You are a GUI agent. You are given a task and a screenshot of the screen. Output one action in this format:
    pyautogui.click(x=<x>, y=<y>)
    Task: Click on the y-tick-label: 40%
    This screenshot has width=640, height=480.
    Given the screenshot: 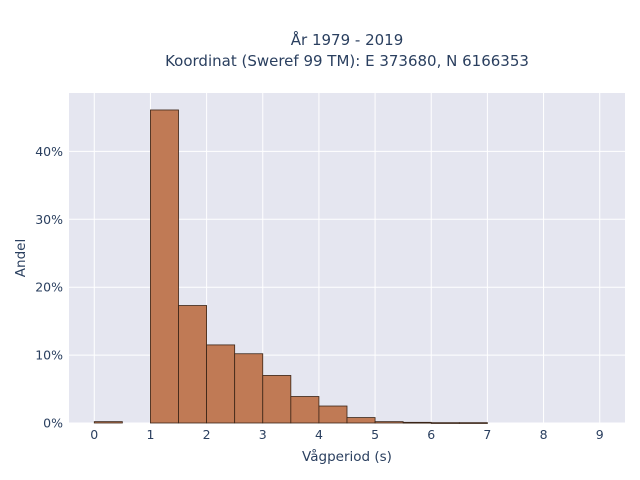 What is the action you would take?
    pyautogui.click(x=49, y=151)
    